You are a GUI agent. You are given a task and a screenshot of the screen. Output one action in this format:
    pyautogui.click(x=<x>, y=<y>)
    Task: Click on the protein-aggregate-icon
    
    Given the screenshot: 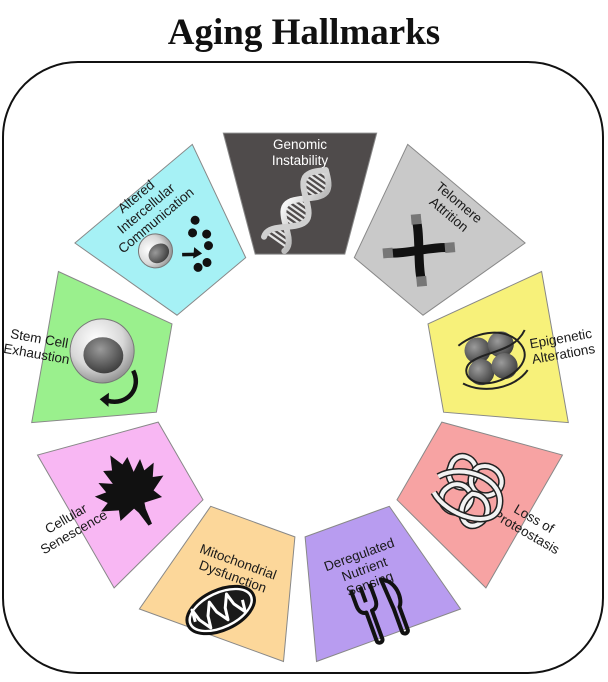 What is the action you would take?
    pyautogui.click(x=468, y=491)
    